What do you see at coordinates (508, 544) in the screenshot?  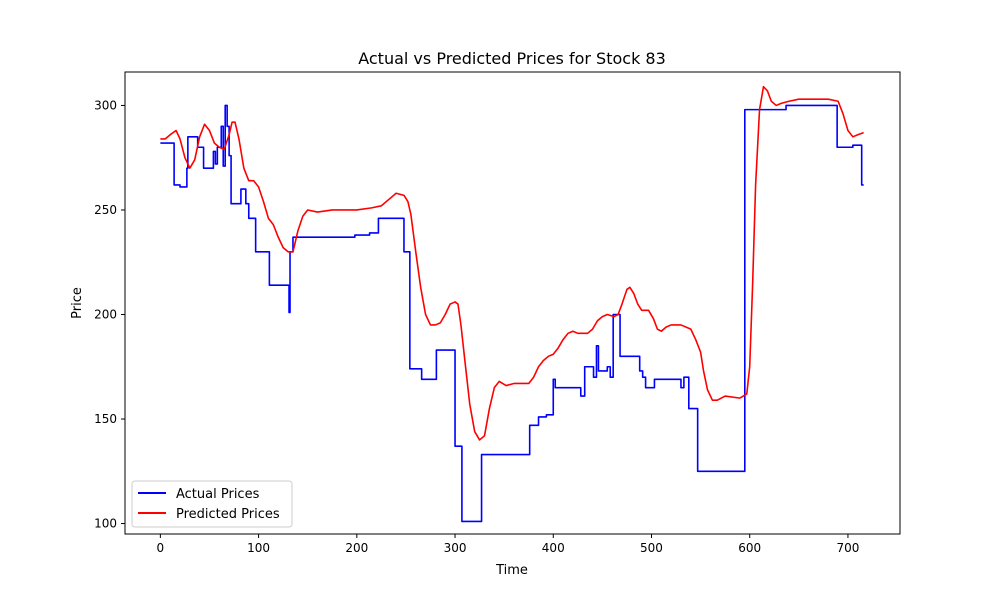 I see `x-axis: 0 100 200 300 400 500 600 700` at bounding box center [508, 544].